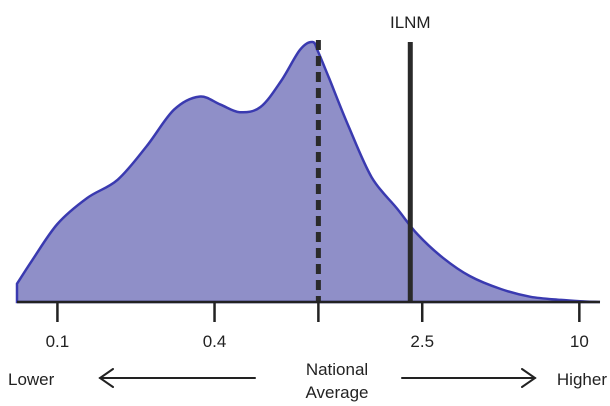 This screenshot has width=610, height=406. Describe the element at coordinates (337, 369) in the screenshot. I see `annotation-national: National` at that location.